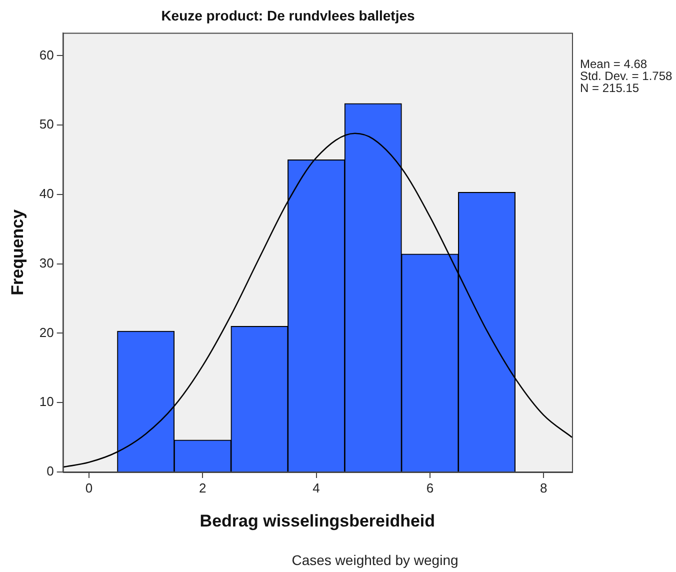  Describe the element at coordinates (46, 402) in the screenshot. I see `y-tick-label: 10` at that location.